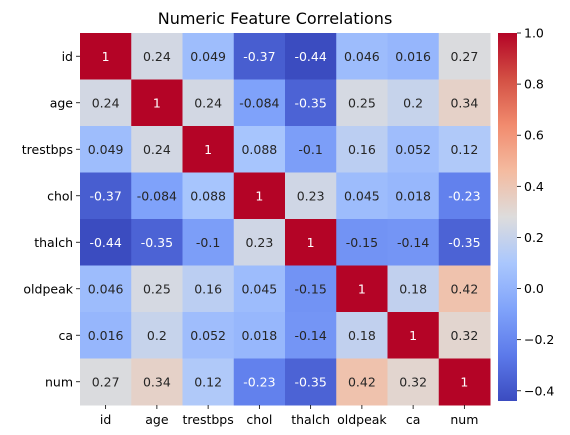 The image size is (570, 435). I want to click on colorbar-tick-label: 0.8, so click(534, 84).